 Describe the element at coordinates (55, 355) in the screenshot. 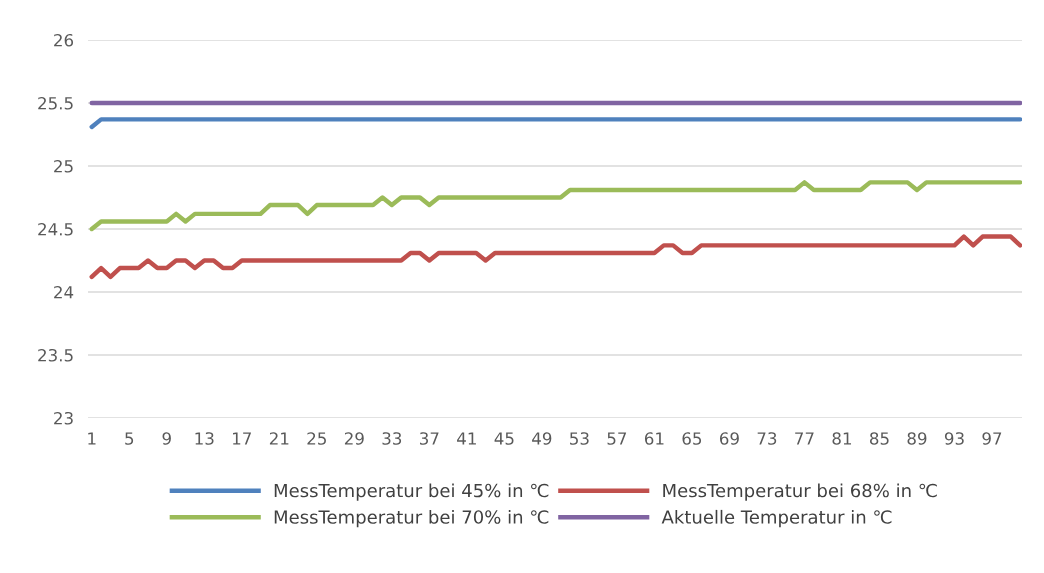

I see `y-tick-label: 23.5` at that location.